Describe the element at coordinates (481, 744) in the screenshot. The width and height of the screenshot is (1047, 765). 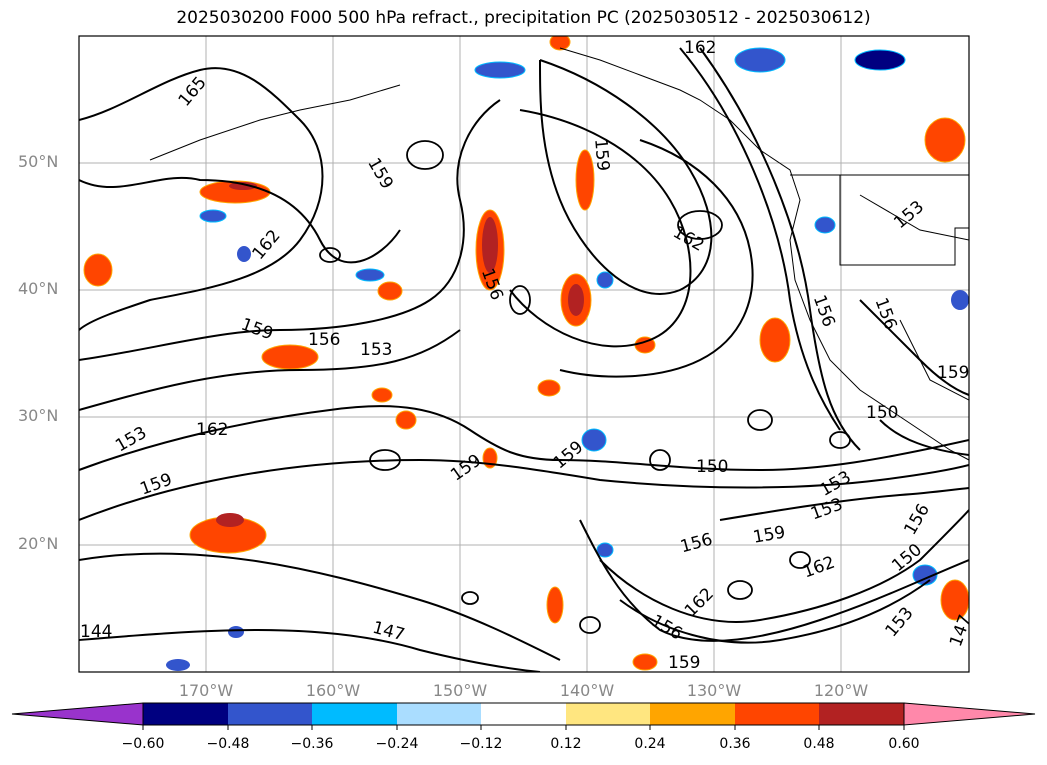
I see `colorbar-tick-label: −0.12` at that location.